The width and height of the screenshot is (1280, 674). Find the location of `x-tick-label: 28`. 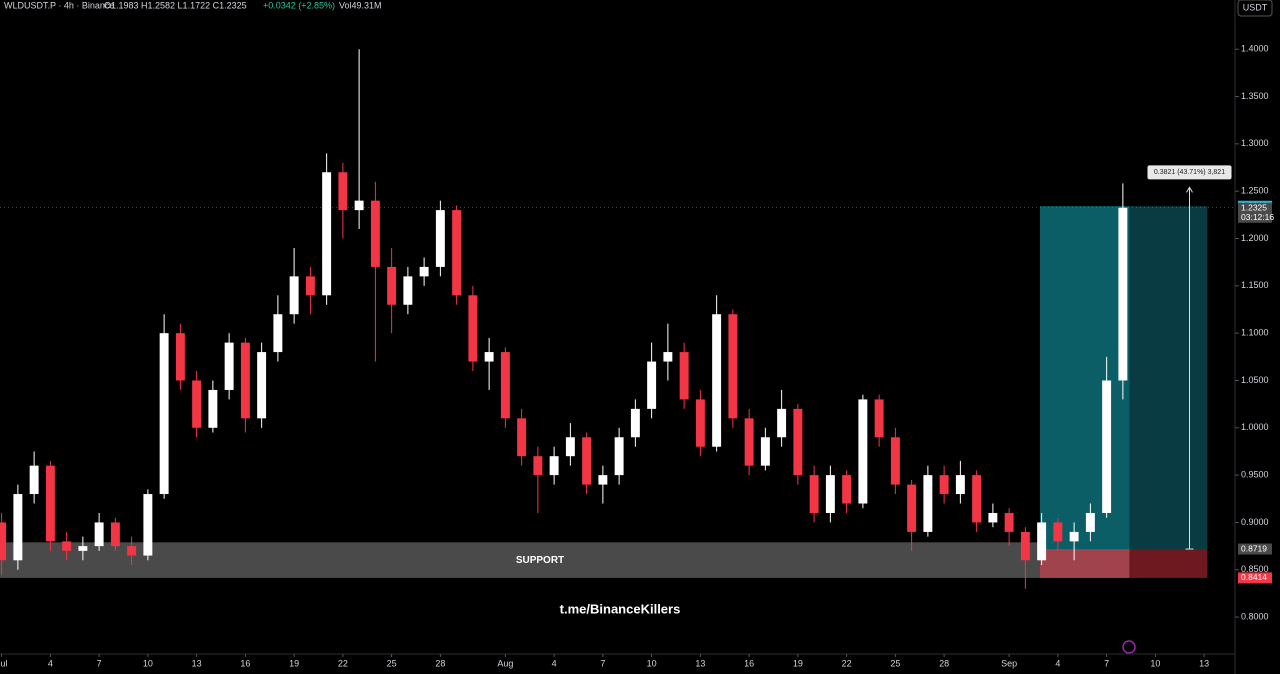

x-tick-label: 28 is located at coordinates (440, 663).